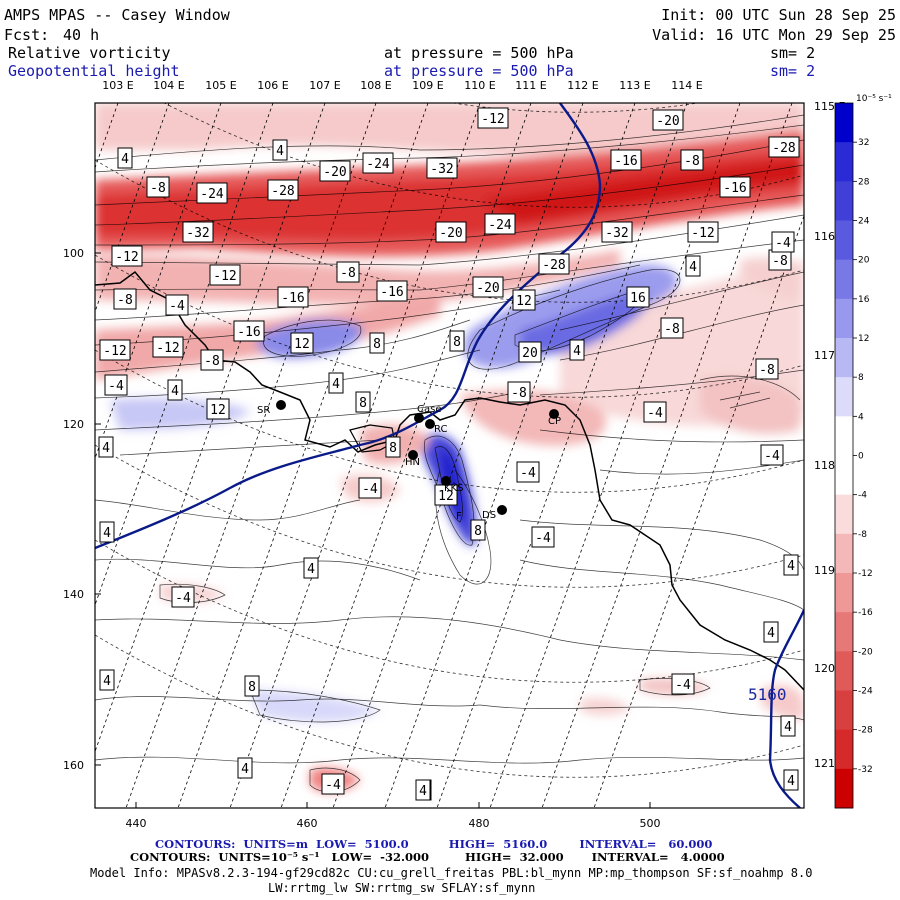  I want to click on contour-label: 20, so click(530, 352).